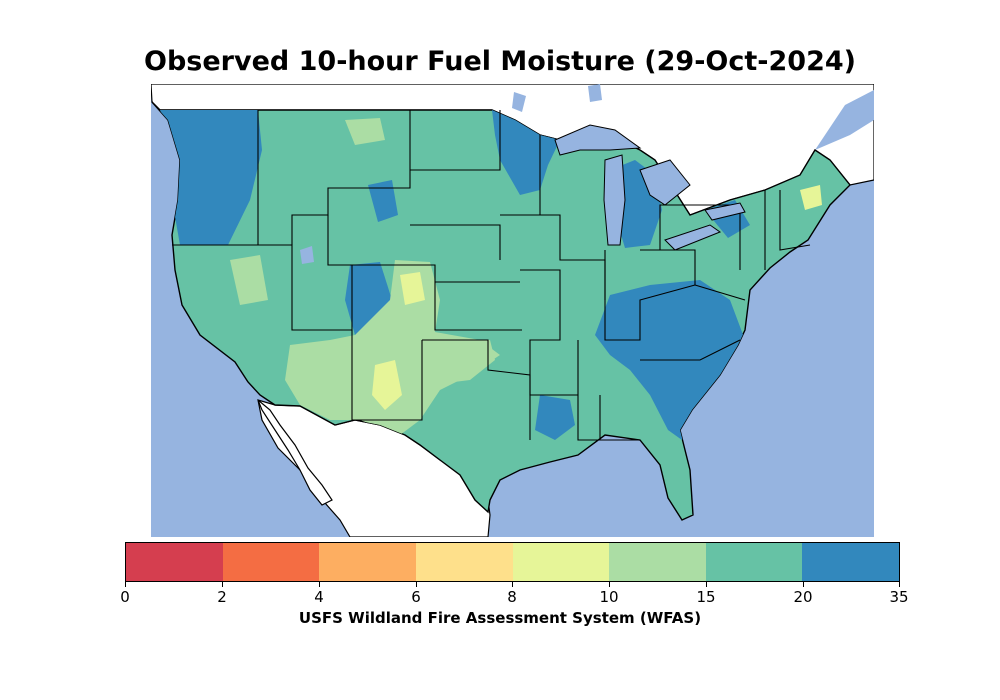  Describe the element at coordinates (899, 597) in the screenshot. I see `colorbar-tick-label: 35` at that location.